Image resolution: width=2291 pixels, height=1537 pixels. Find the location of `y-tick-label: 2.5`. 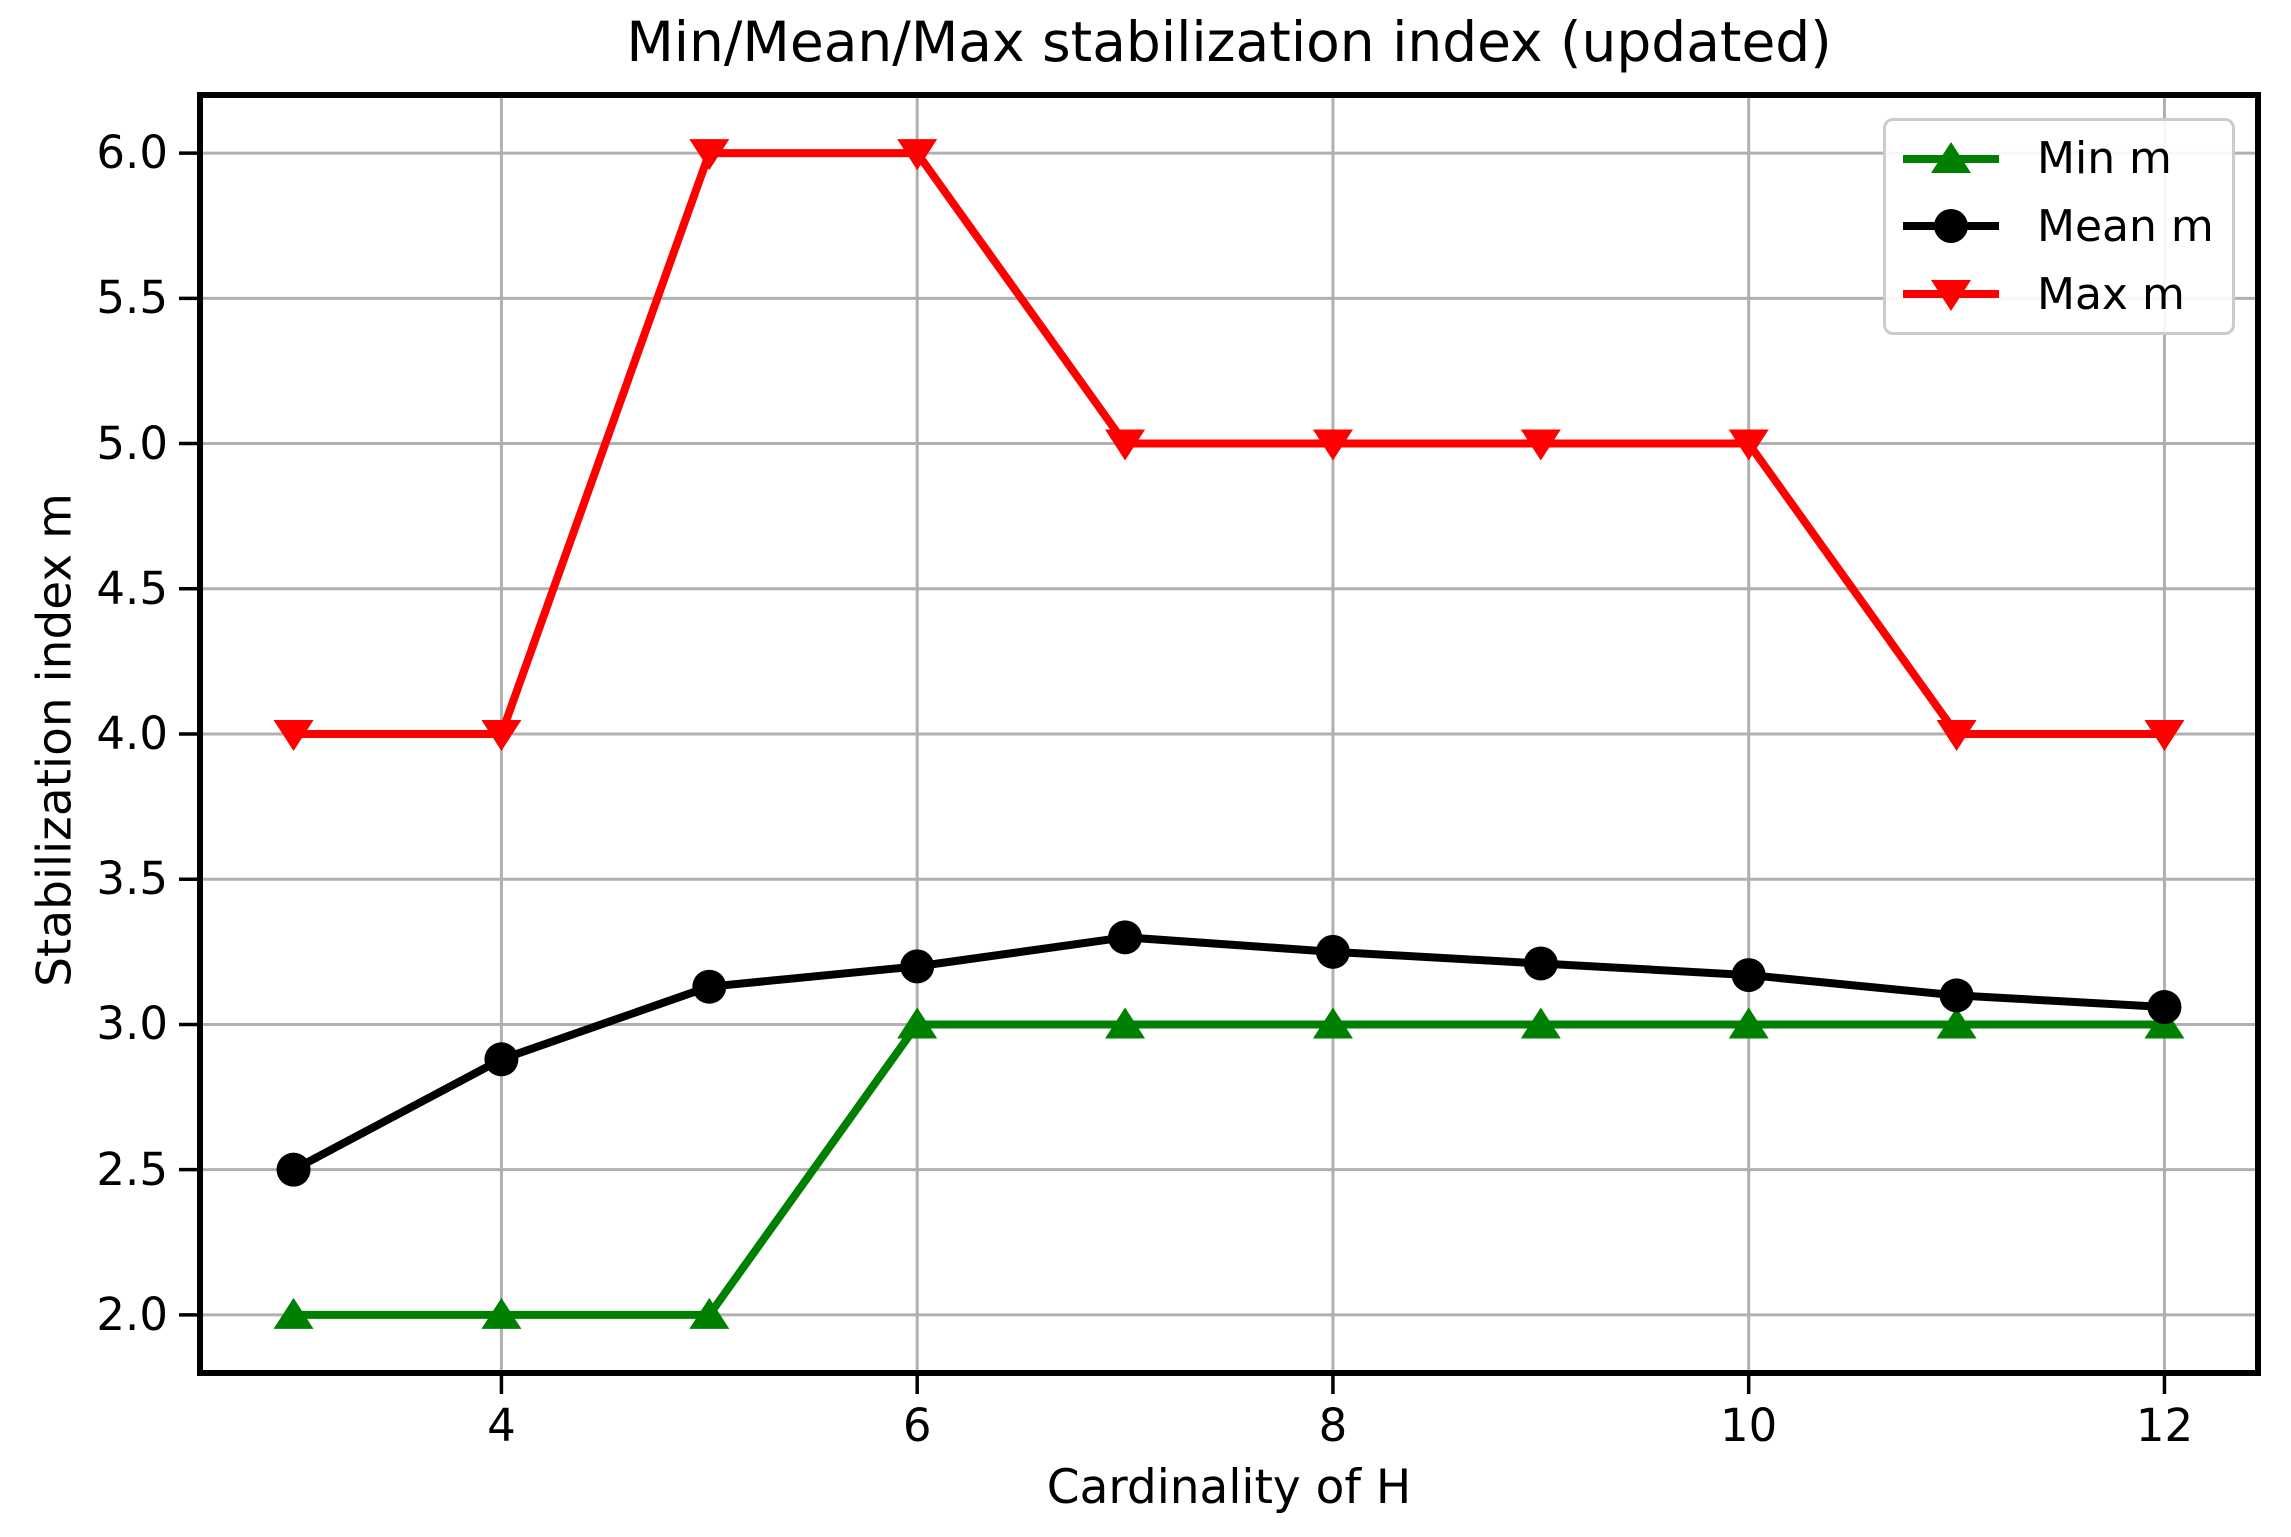

y-tick-label: 2.5 is located at coordinates (132, 1169).